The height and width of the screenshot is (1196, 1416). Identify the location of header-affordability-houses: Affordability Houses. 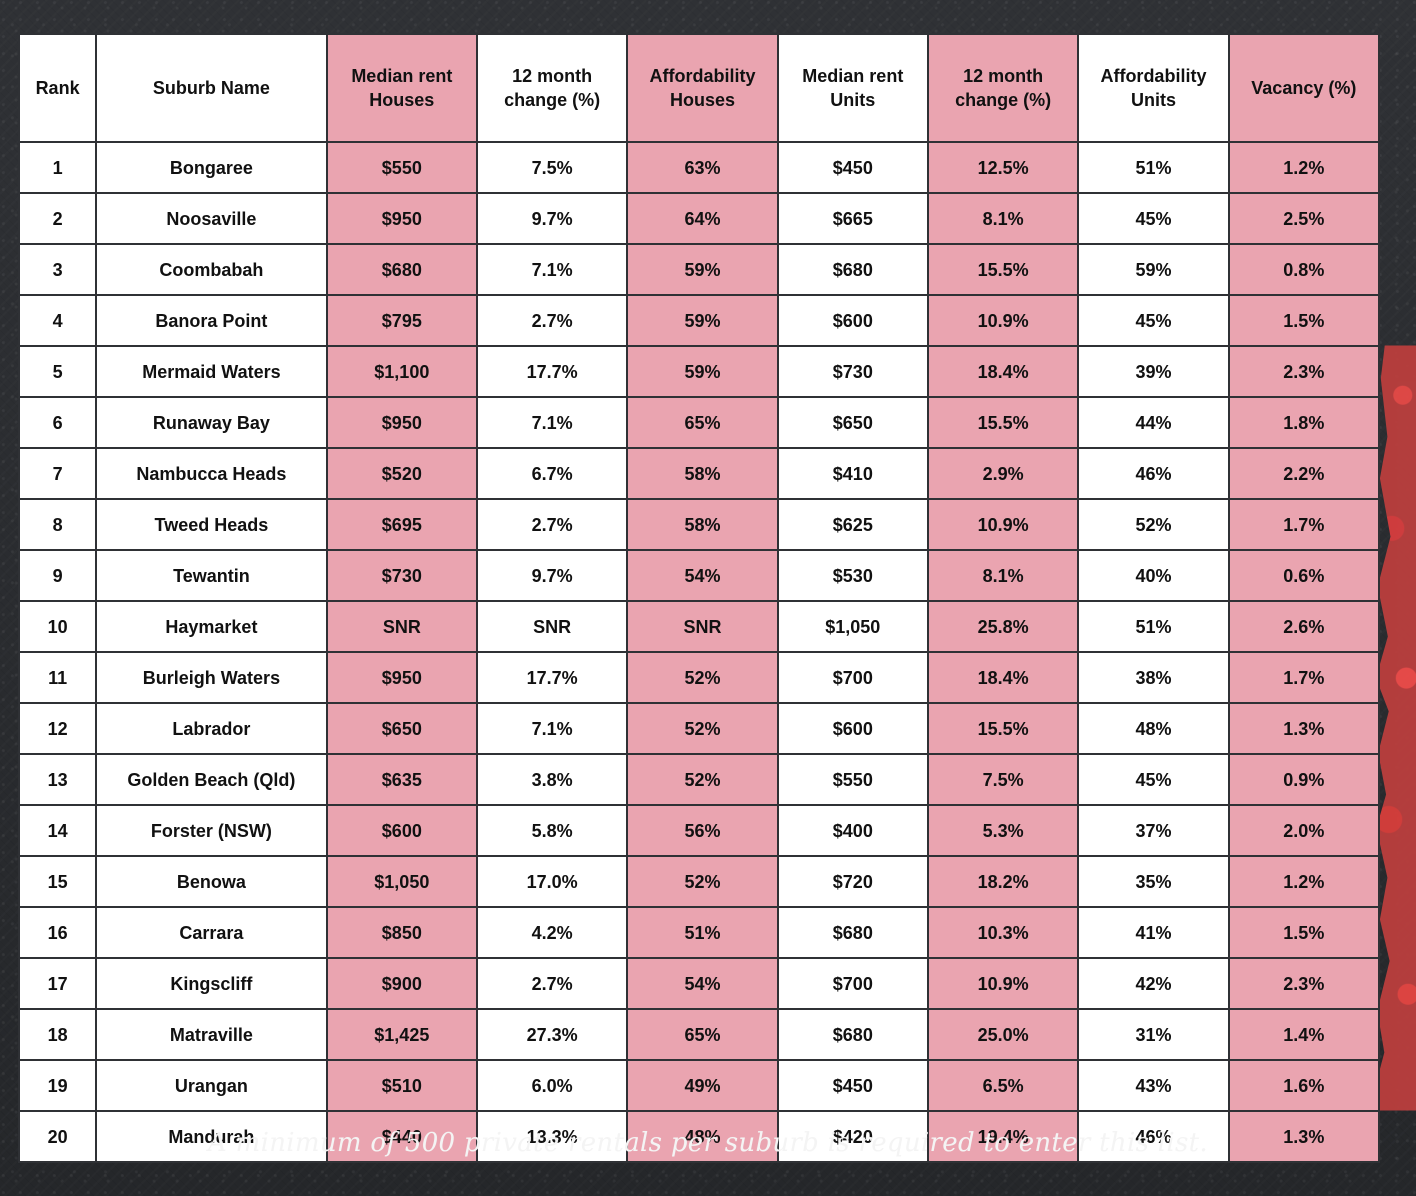
(702, 88).